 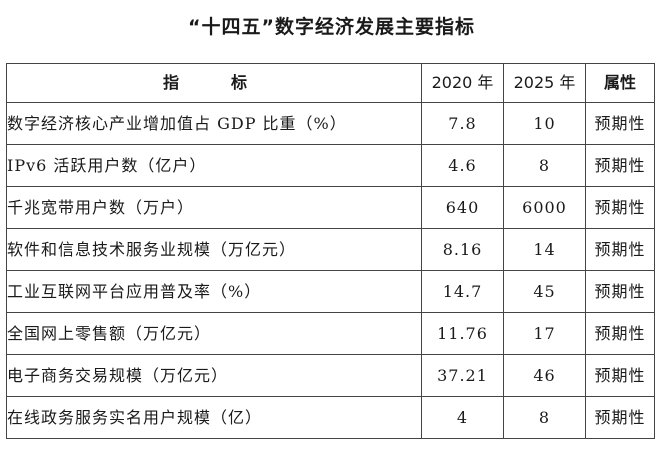 What do you see at coordinates (462, 207) in the screenshot?
I see `value-2020: 640` at bounding box center [462, 207].